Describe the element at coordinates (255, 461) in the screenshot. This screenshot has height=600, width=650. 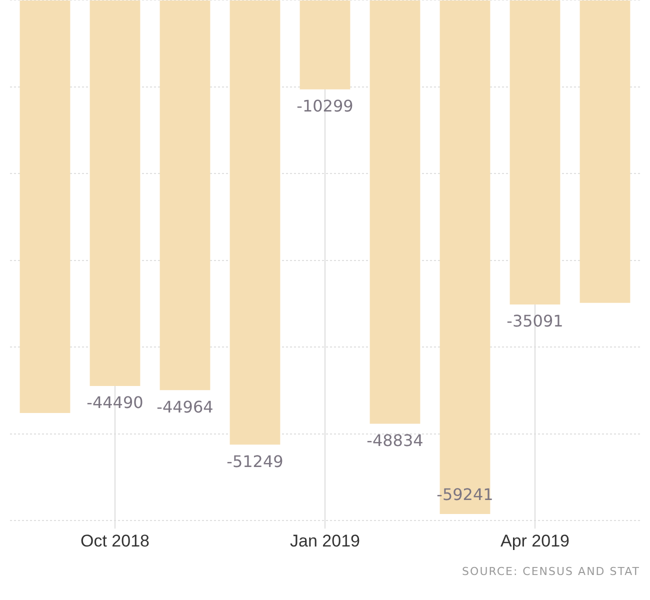
I see `data-label: -51249` at that location.